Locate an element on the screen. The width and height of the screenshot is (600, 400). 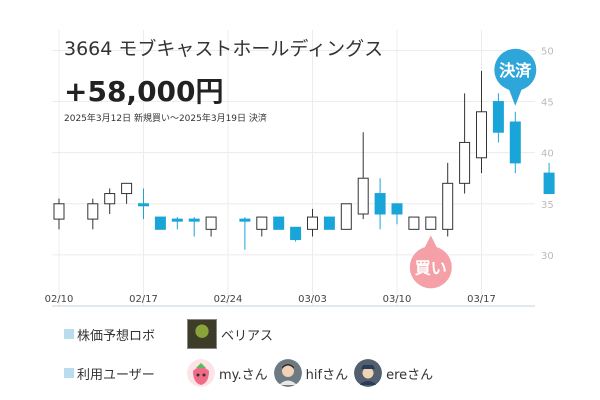
robot-legend-row: 株価予想ロボ ベリアス is located at coordinates (171, 334).